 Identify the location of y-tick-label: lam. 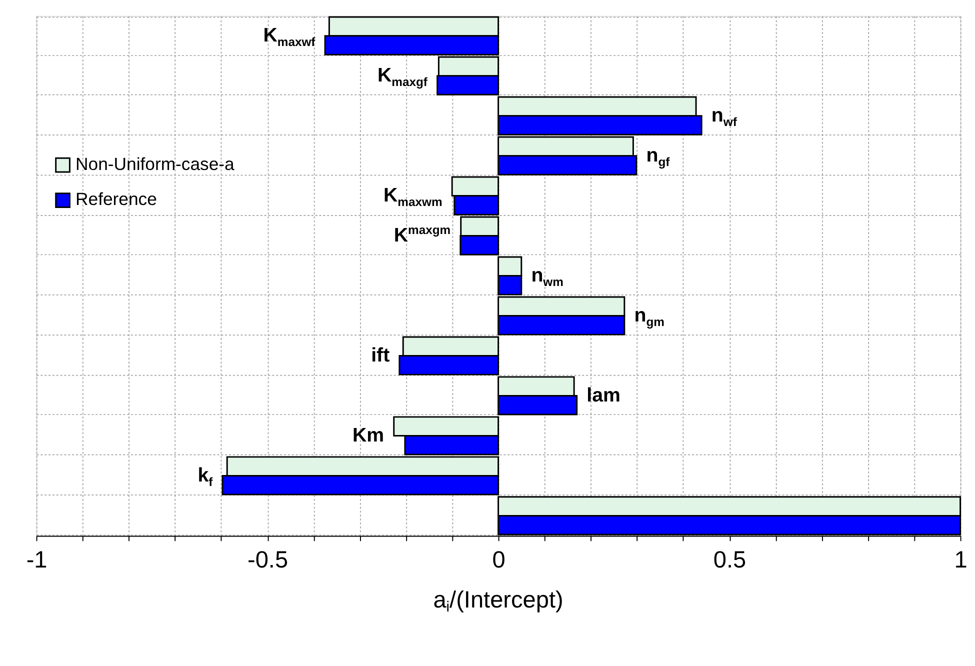
(603, 395).